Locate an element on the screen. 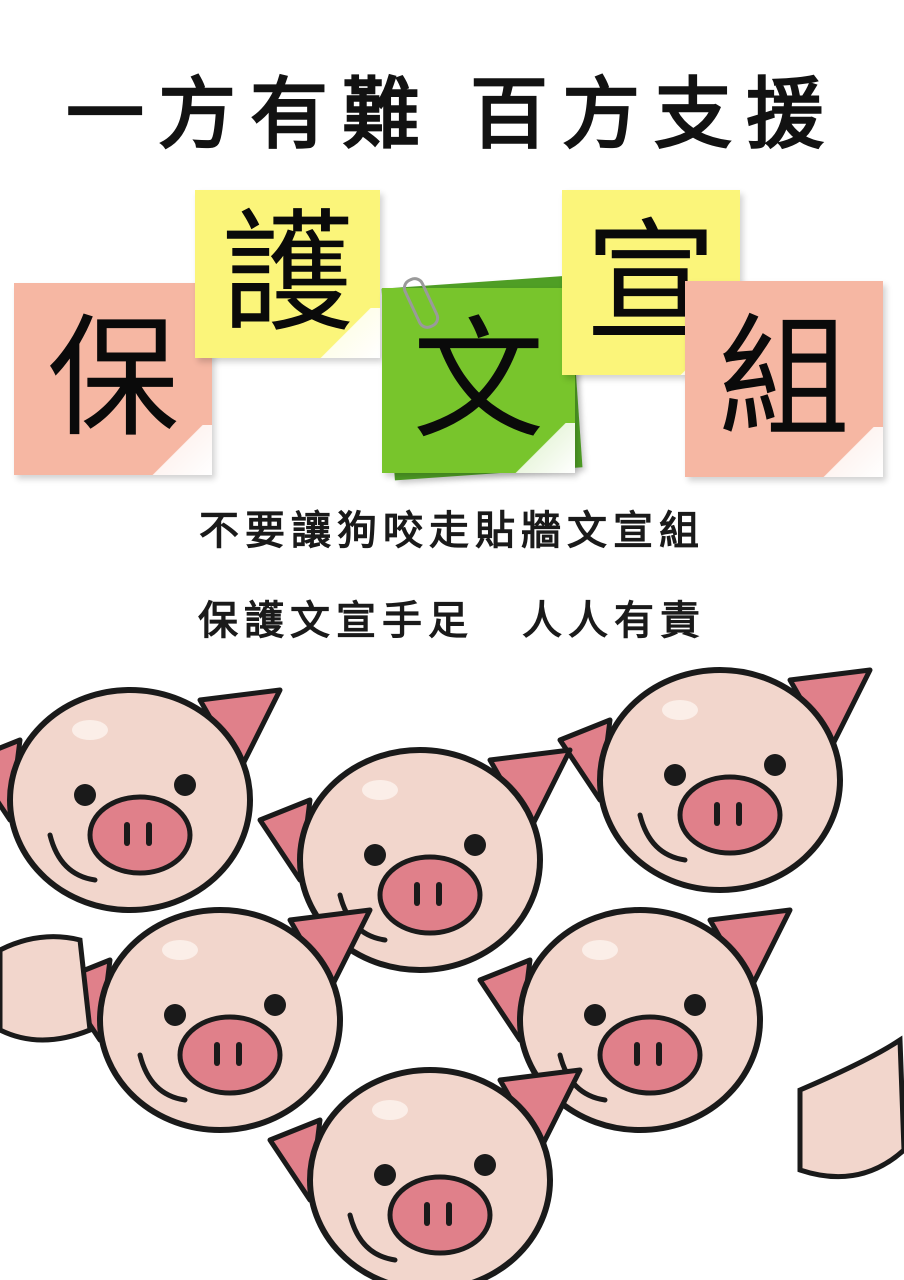 The image size is (904, 1280). slogan-1: 不要讓狗咬走貼牆文宣組 is located at coordinates (452, 530).